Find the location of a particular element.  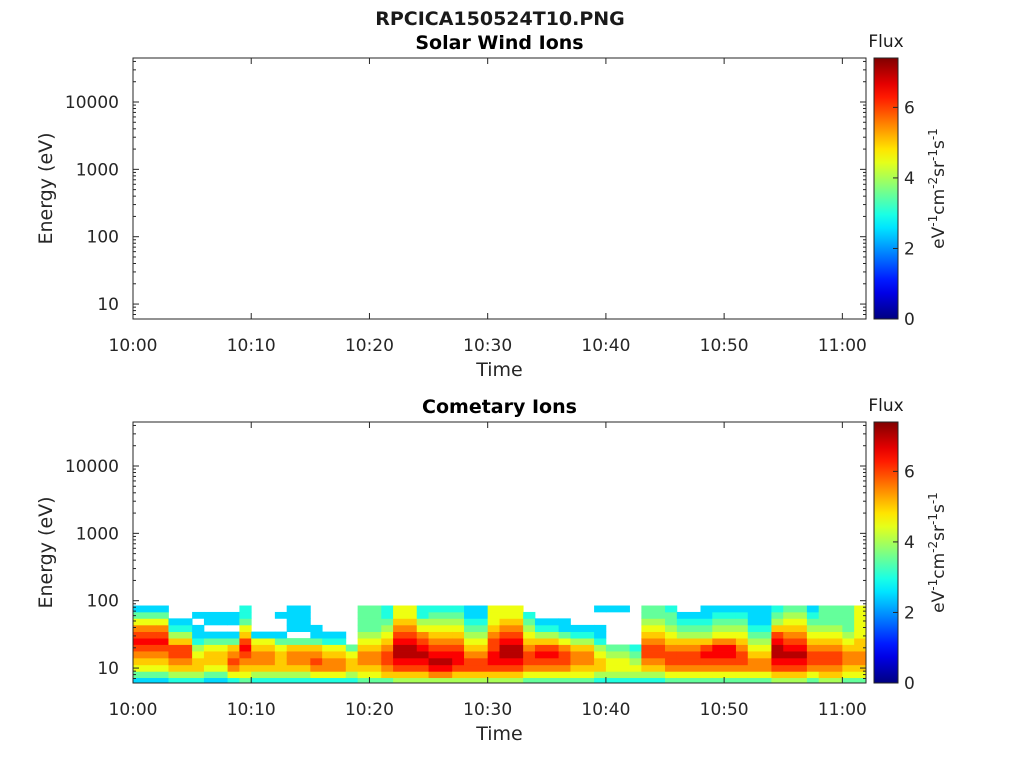

colorbar-tick-label: 4 is located at coordinates (909, 179).